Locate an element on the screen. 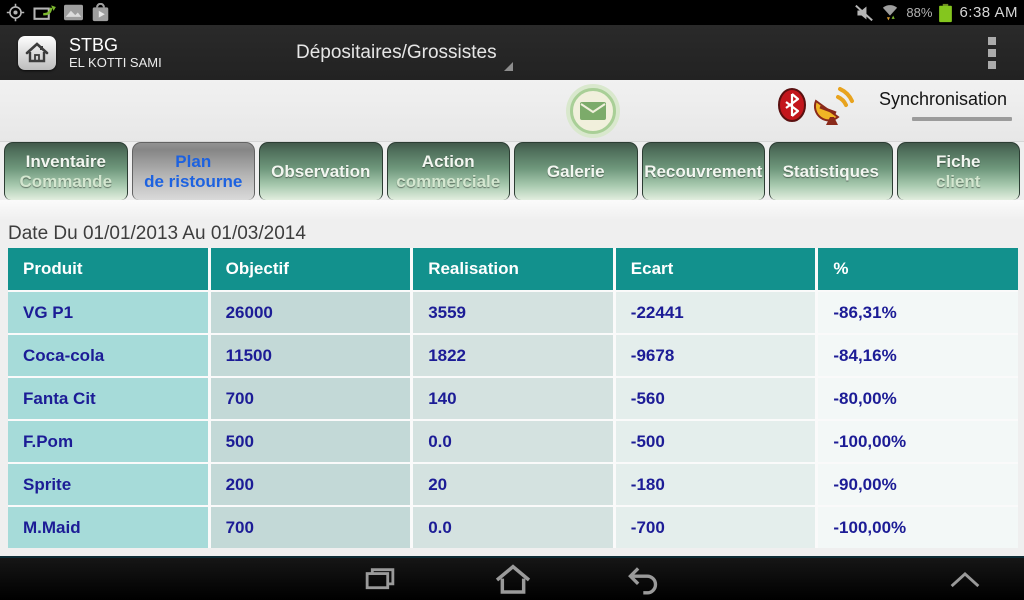  tab-label-line: Recouvrement is located at coordinates (703, 171).